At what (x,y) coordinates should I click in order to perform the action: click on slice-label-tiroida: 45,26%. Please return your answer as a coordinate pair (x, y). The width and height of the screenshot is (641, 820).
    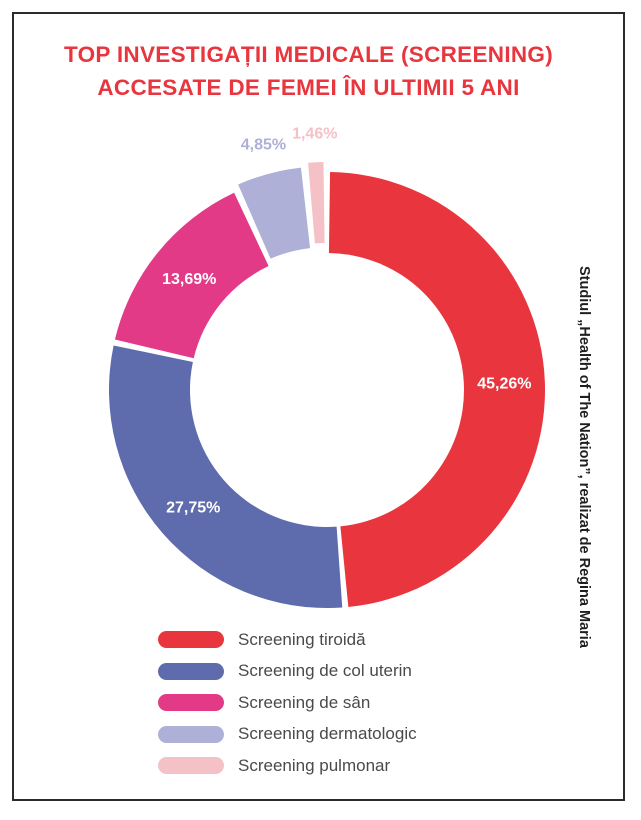
    Looking at the image, I should click on (504, 384).